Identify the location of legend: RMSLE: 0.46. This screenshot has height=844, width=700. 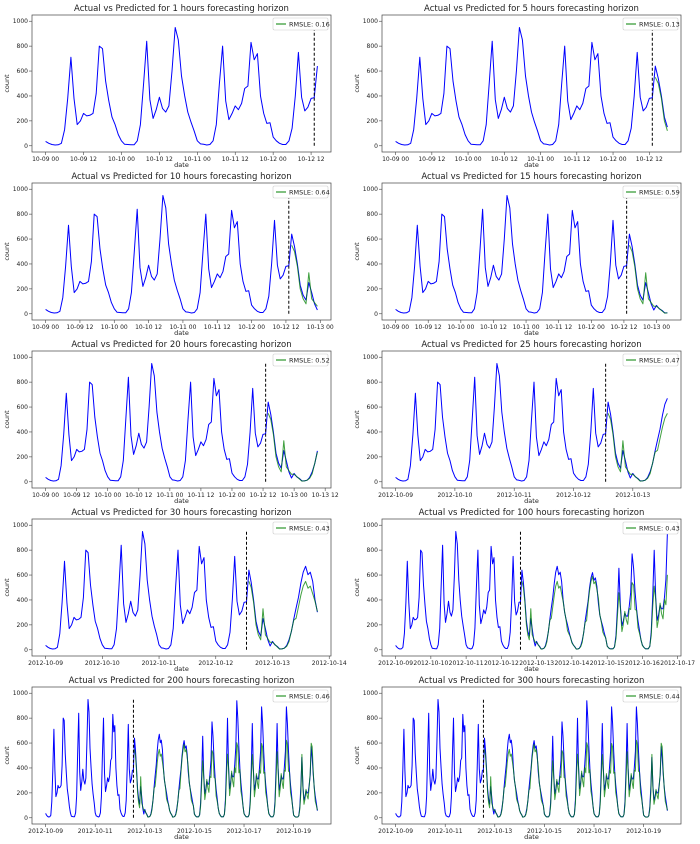
(301, 696).